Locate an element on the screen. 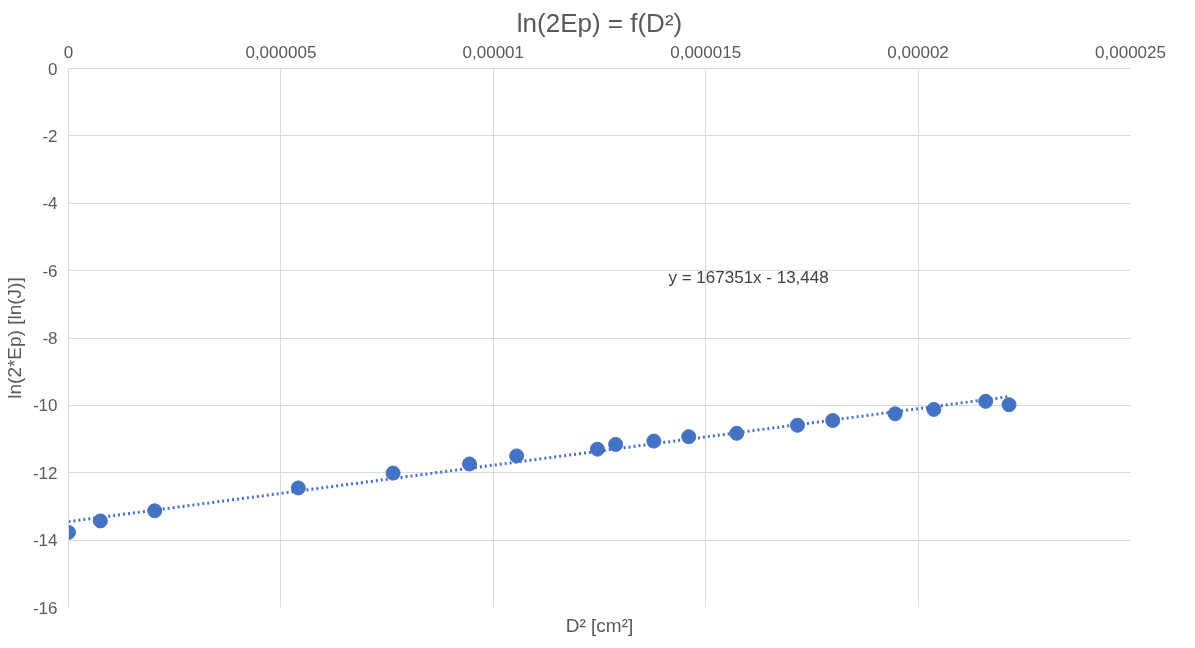 The height and width of the screenshot is (648, 1195). y-tick-label: -4 is located at coordinates (50, 204).